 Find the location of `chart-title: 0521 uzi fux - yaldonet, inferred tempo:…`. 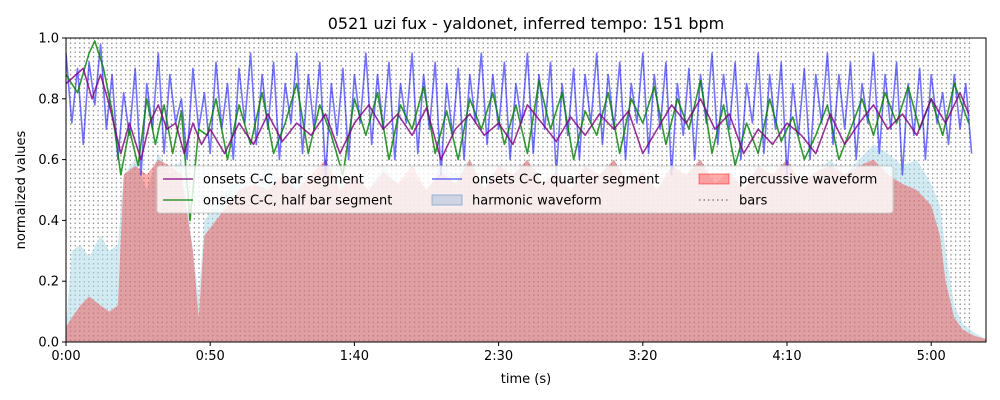

chart-title: 0521 uzi fux - yaldonet, inferred tempo:… is located at coordinates (526, 23).